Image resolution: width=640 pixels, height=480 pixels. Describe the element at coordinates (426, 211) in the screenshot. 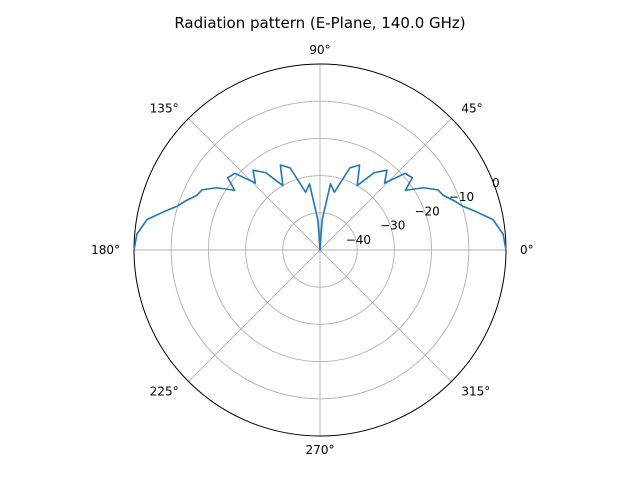

I see `r-tick-label: −20` at that location.